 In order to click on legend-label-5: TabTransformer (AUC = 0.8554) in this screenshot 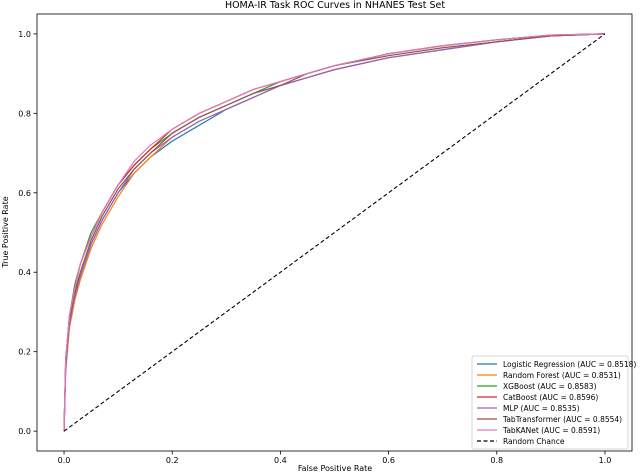, I will do `click(562, 419)`.